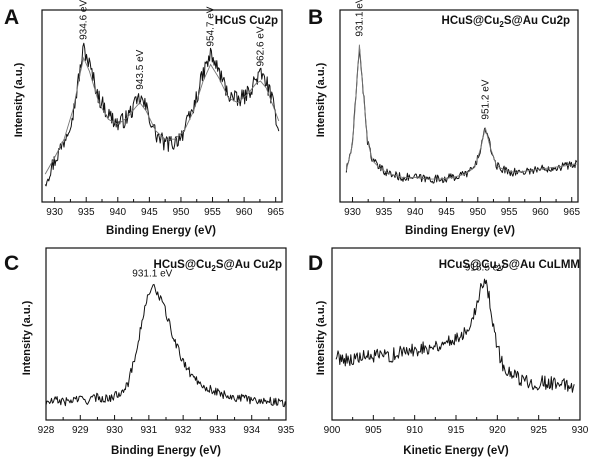 The image size is (600, 464). What do you see at coordinates (456, 451) in the screenshot?
I see `x-axis-label: Kinetic Energy (eV)` at bounding box center [456, 451].